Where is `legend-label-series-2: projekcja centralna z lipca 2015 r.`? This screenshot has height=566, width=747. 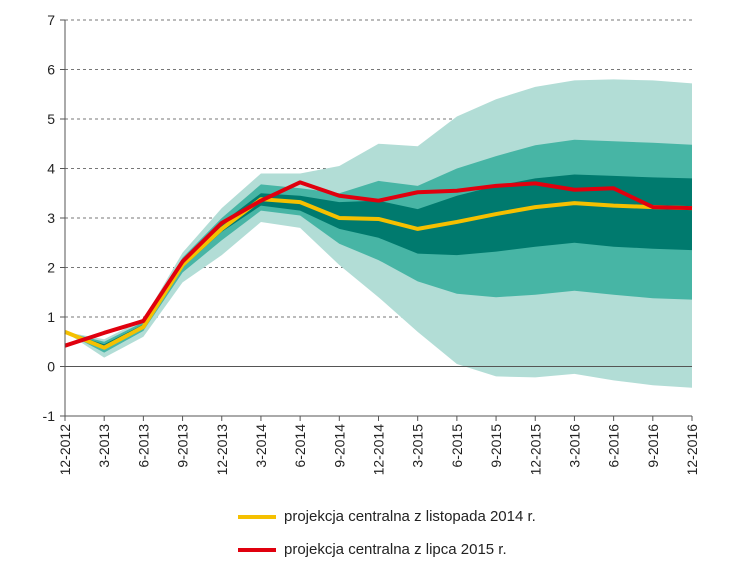 legend-label-series-2: projekcja centralna z lipca 2015 r. is located at coordinates (395, 549).